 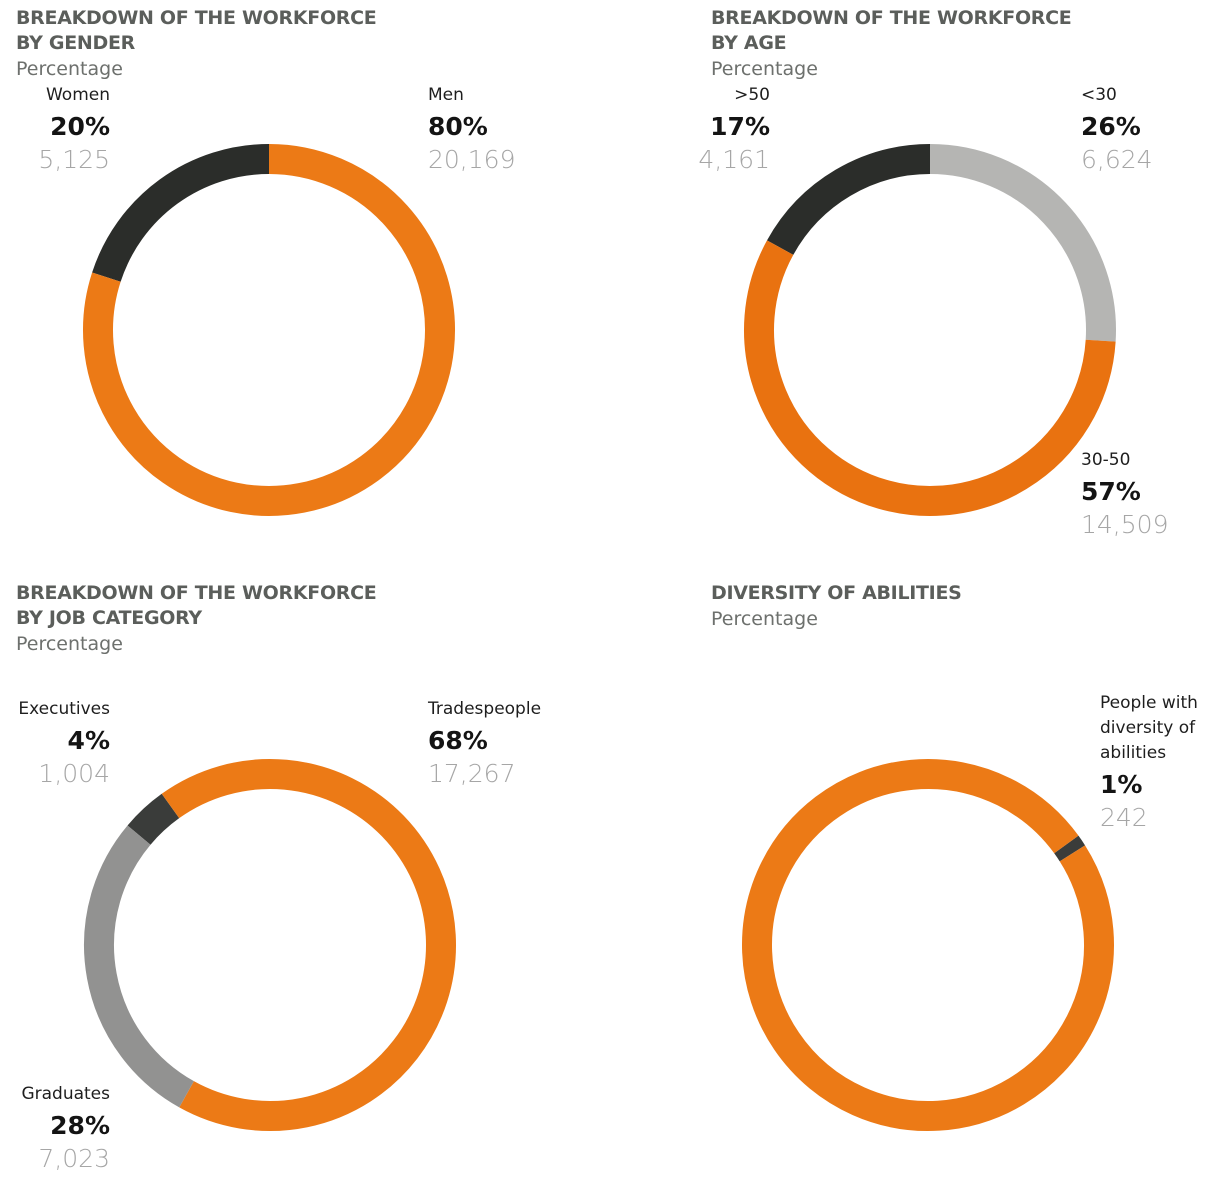 I want to click on category-label: Executives, so click(x=64, y=709).